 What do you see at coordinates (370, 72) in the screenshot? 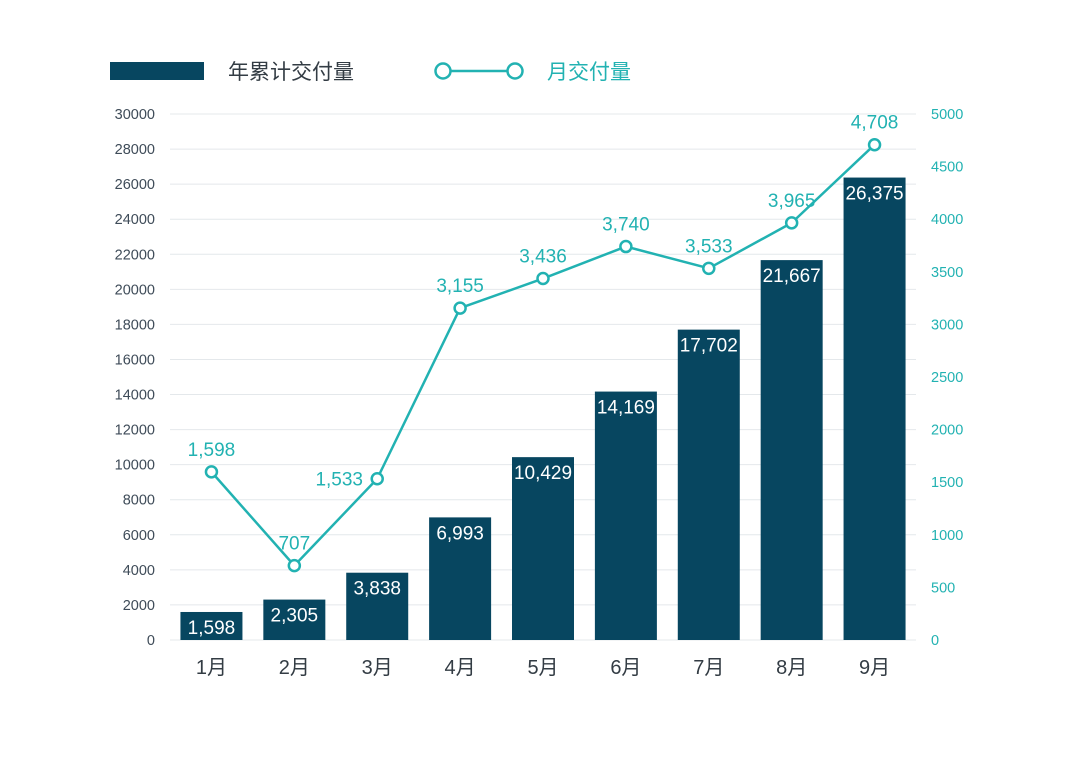
I see `legend: 年累计交付量 月交付量` at bounding box center [370, 72].